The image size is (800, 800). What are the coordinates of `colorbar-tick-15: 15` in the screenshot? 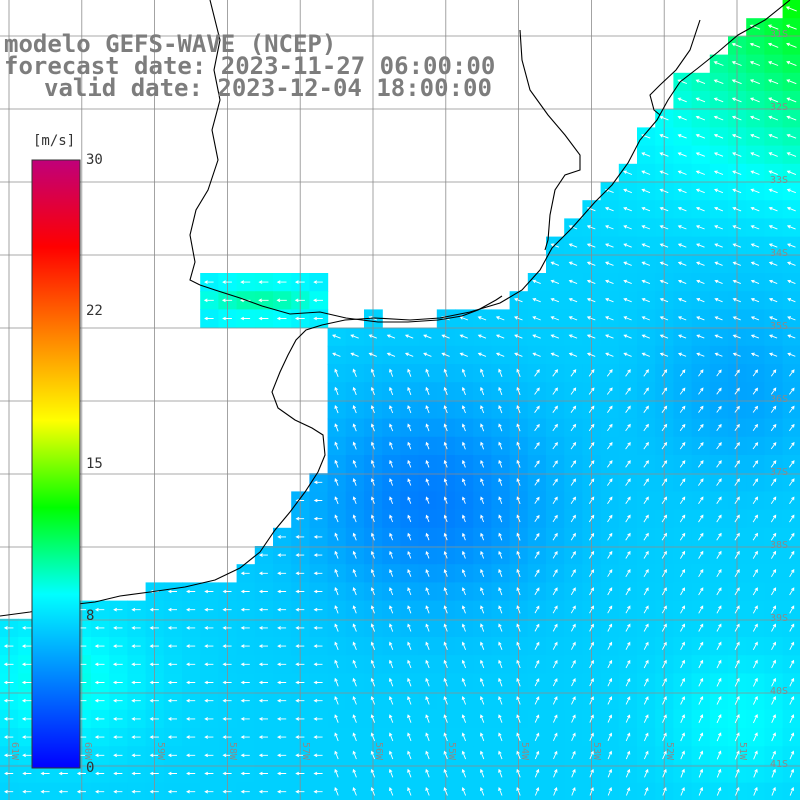 It's located at (94, 464).